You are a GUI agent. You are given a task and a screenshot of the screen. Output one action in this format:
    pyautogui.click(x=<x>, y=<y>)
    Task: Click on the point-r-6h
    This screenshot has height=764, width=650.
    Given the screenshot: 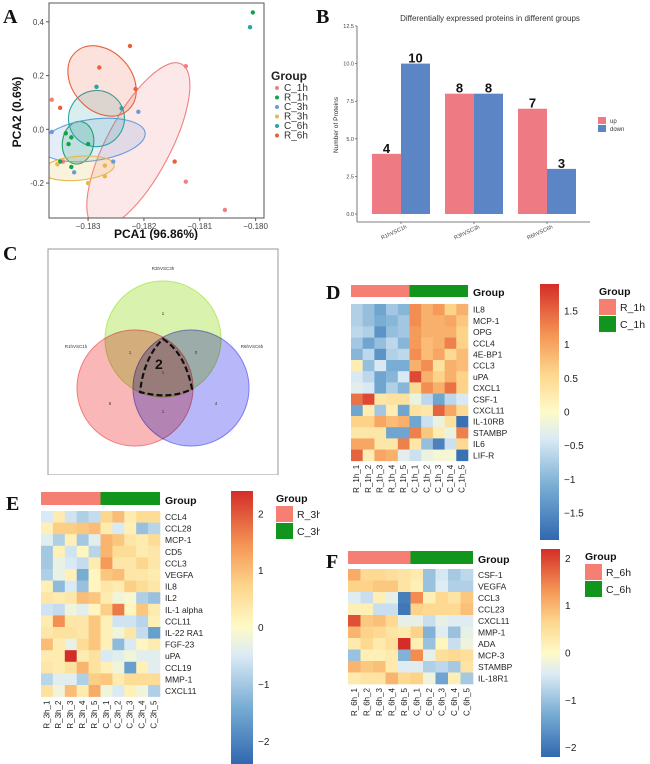 What is the action you would take?
    pyautogui.click(x=174, y=161)
    